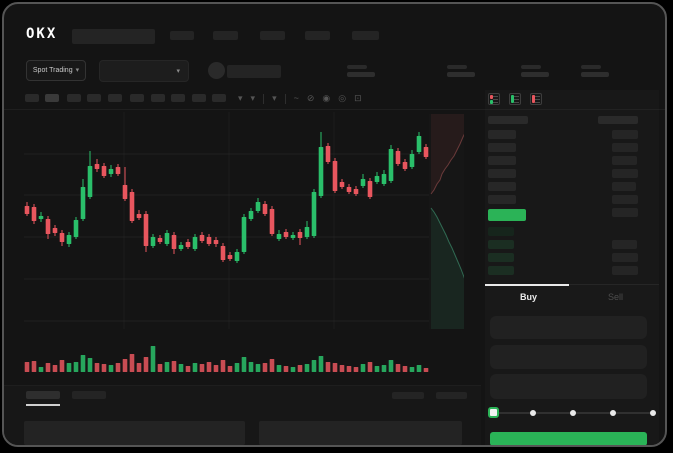  I want to click on book-both-icon, so click(494, 99).